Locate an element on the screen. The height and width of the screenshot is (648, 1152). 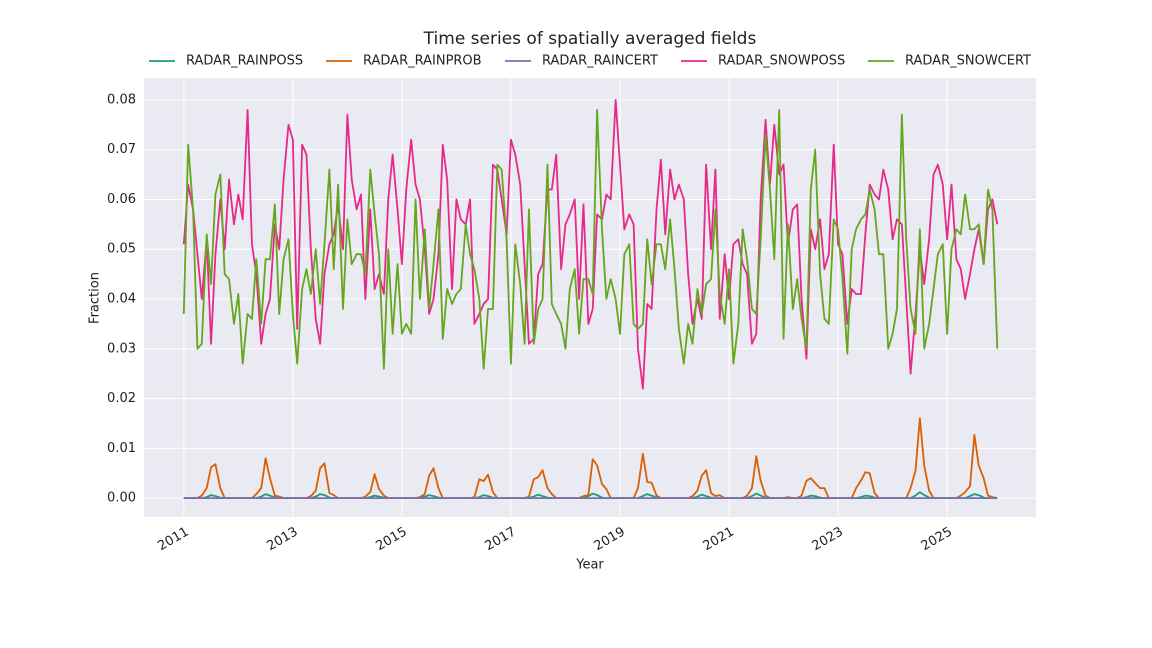
y-tick-label: 0.05 is located at coordinates (121, 249).